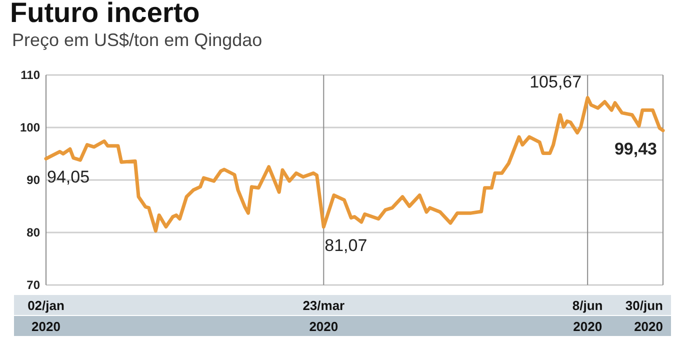 The image size is (685, 350). Describe the element at coordinates (556, 82) in the screenshot. I see `annotation: 105,67` at that location.